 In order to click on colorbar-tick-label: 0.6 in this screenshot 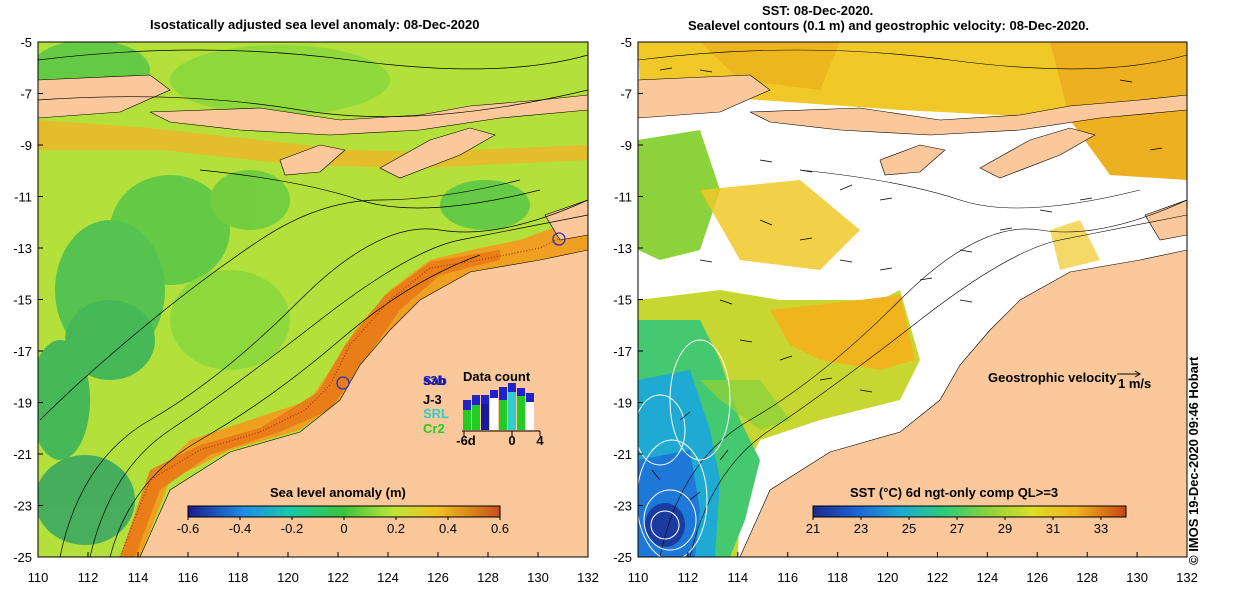, I will do `click(500, 528)`.